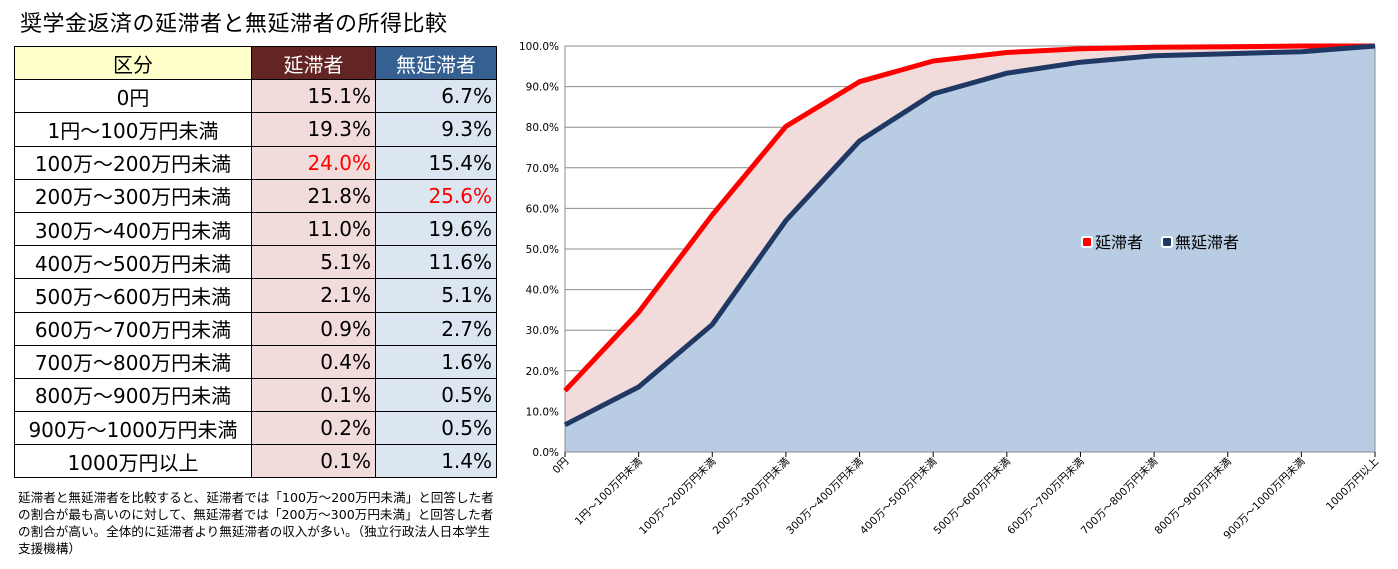  Describe the element at coordinates (436, 361) in the screenshot. I see `non-delinquent-cell: 1.6%` at that location.